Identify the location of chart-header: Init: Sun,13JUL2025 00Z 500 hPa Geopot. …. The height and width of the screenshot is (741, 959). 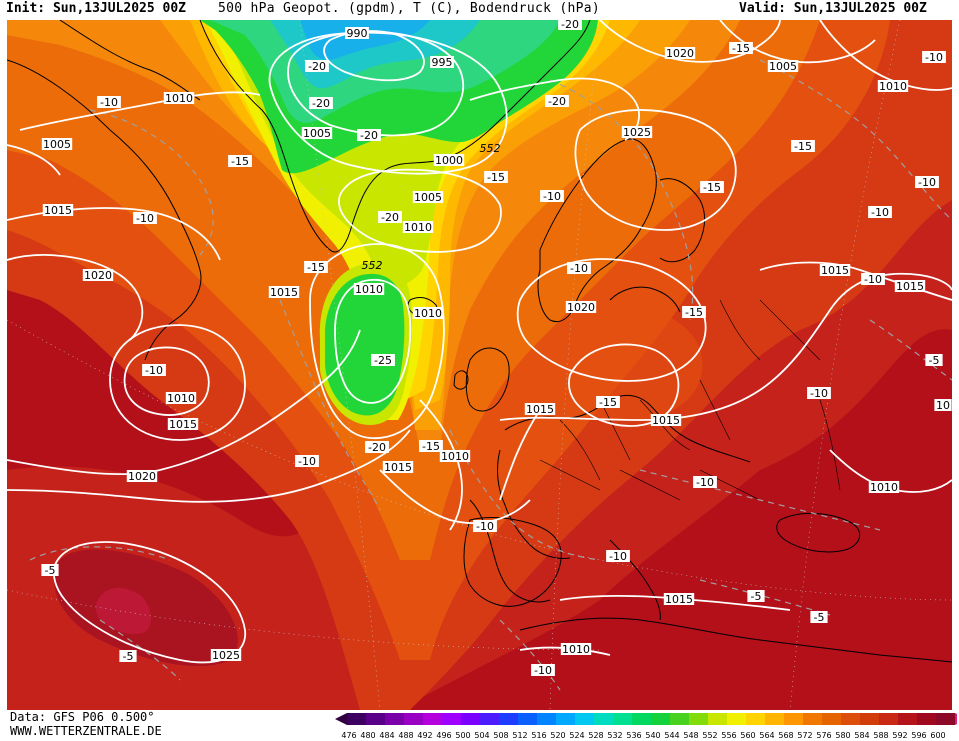
(479, 10).